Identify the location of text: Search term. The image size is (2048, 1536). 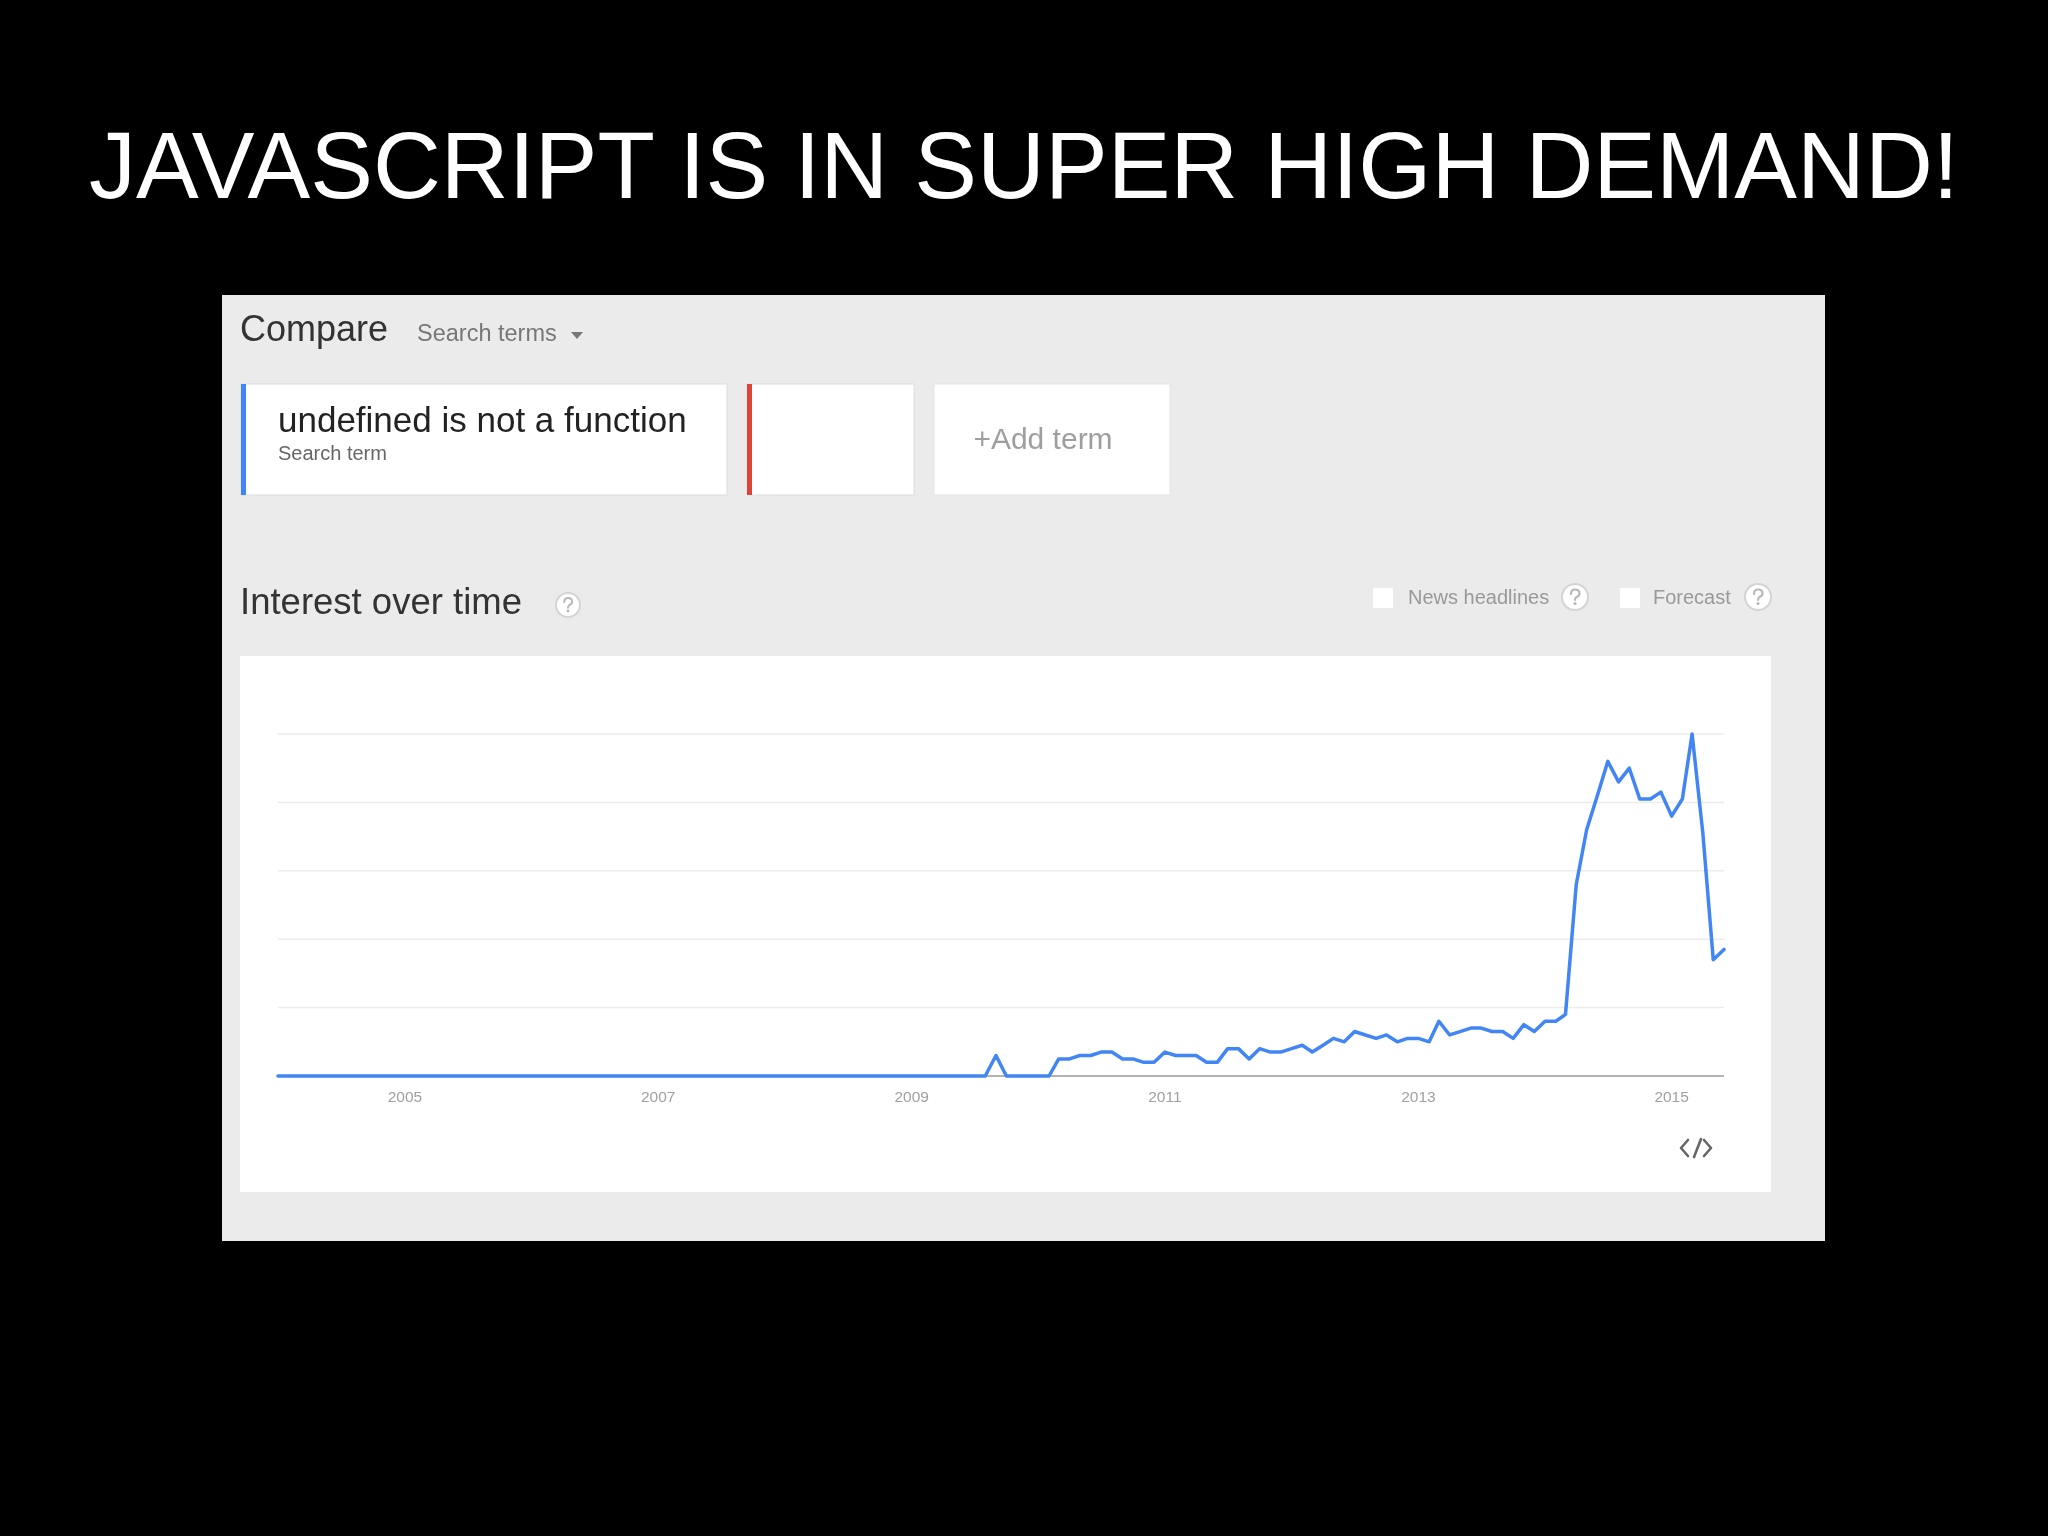
(332, 453).